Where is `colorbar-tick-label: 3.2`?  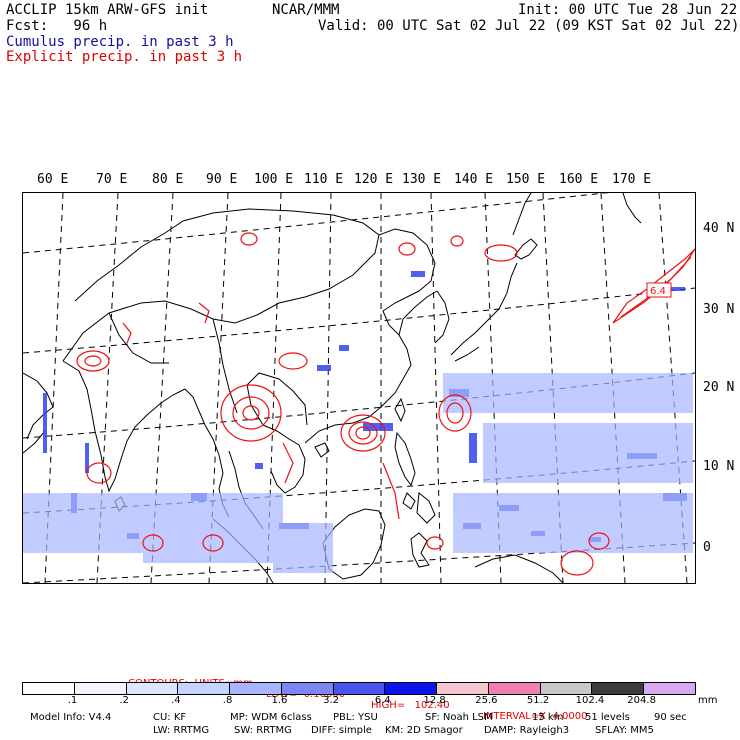 colorbar-tick-label: 3.2 is located at coordinates (331, 700).